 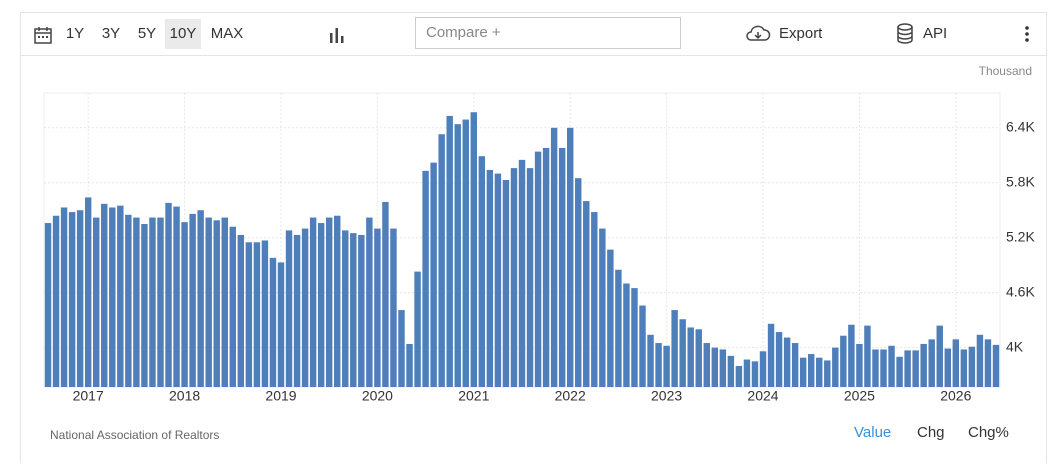 What do you see at coordinates (1020, 181) in the screenshot?
I see `y-tick-label: 5.8K` at bounding box center [1020, 181].